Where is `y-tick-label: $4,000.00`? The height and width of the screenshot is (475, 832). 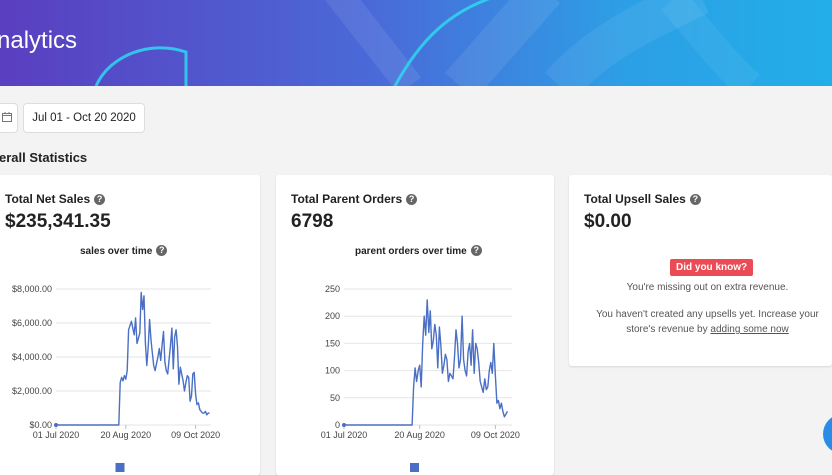
y-tick-label: $4,000.00 is located at coordinates (32, 357).